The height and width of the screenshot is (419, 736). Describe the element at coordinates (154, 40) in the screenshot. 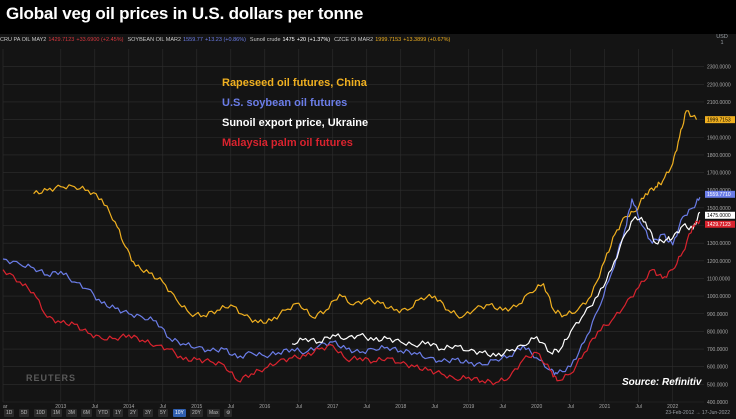

I see `info-label: SOYBEAN OIL MAR2` at that location.